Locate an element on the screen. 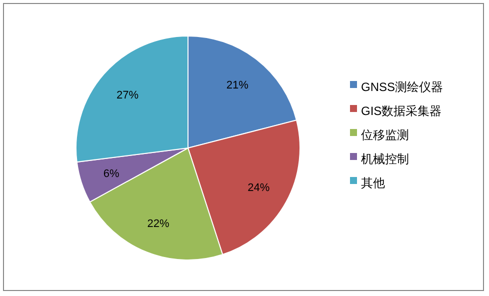 The height and width of the screenshot is (296, 489). legend-label: GIS数据采集器 is located at coordinates (401, 111).